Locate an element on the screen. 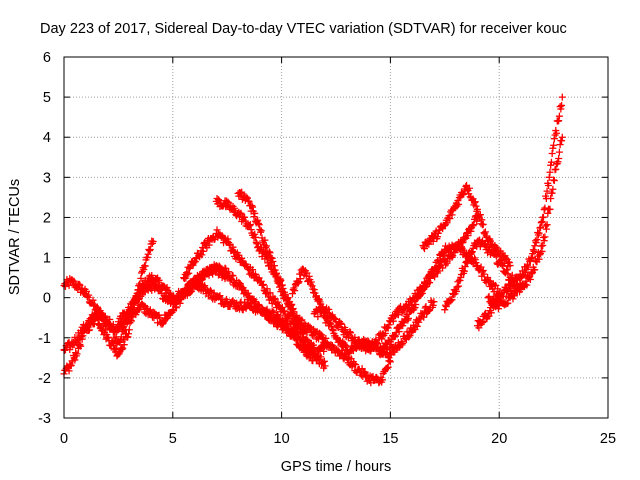 The height and width of the screenshot is (480, 640). y-axis-label: SDTVAR / TECUs is located at coordinates (15, 237).